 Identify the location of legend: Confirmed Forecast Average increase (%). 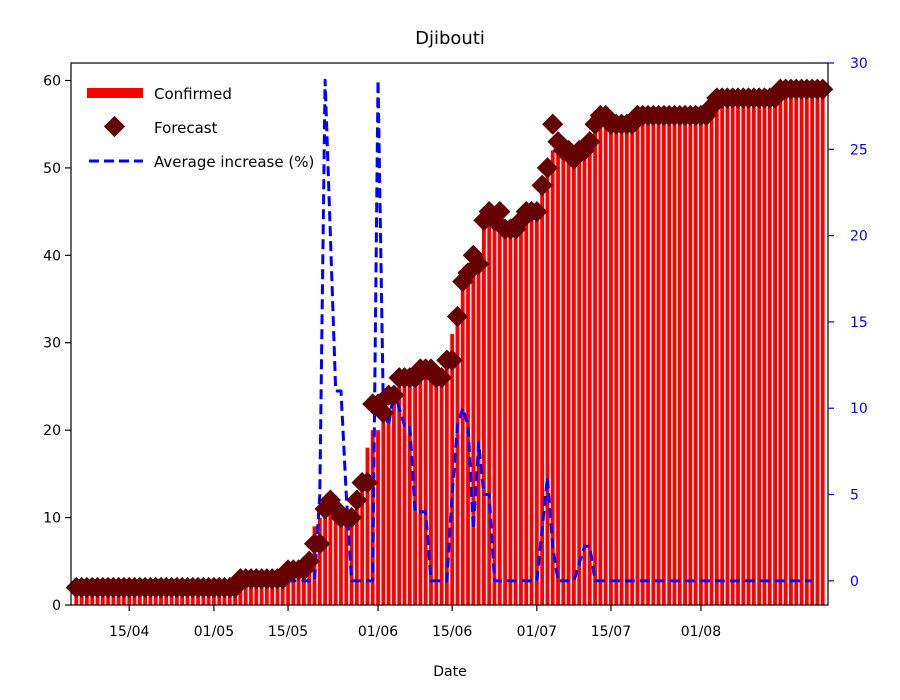
(200, 128).